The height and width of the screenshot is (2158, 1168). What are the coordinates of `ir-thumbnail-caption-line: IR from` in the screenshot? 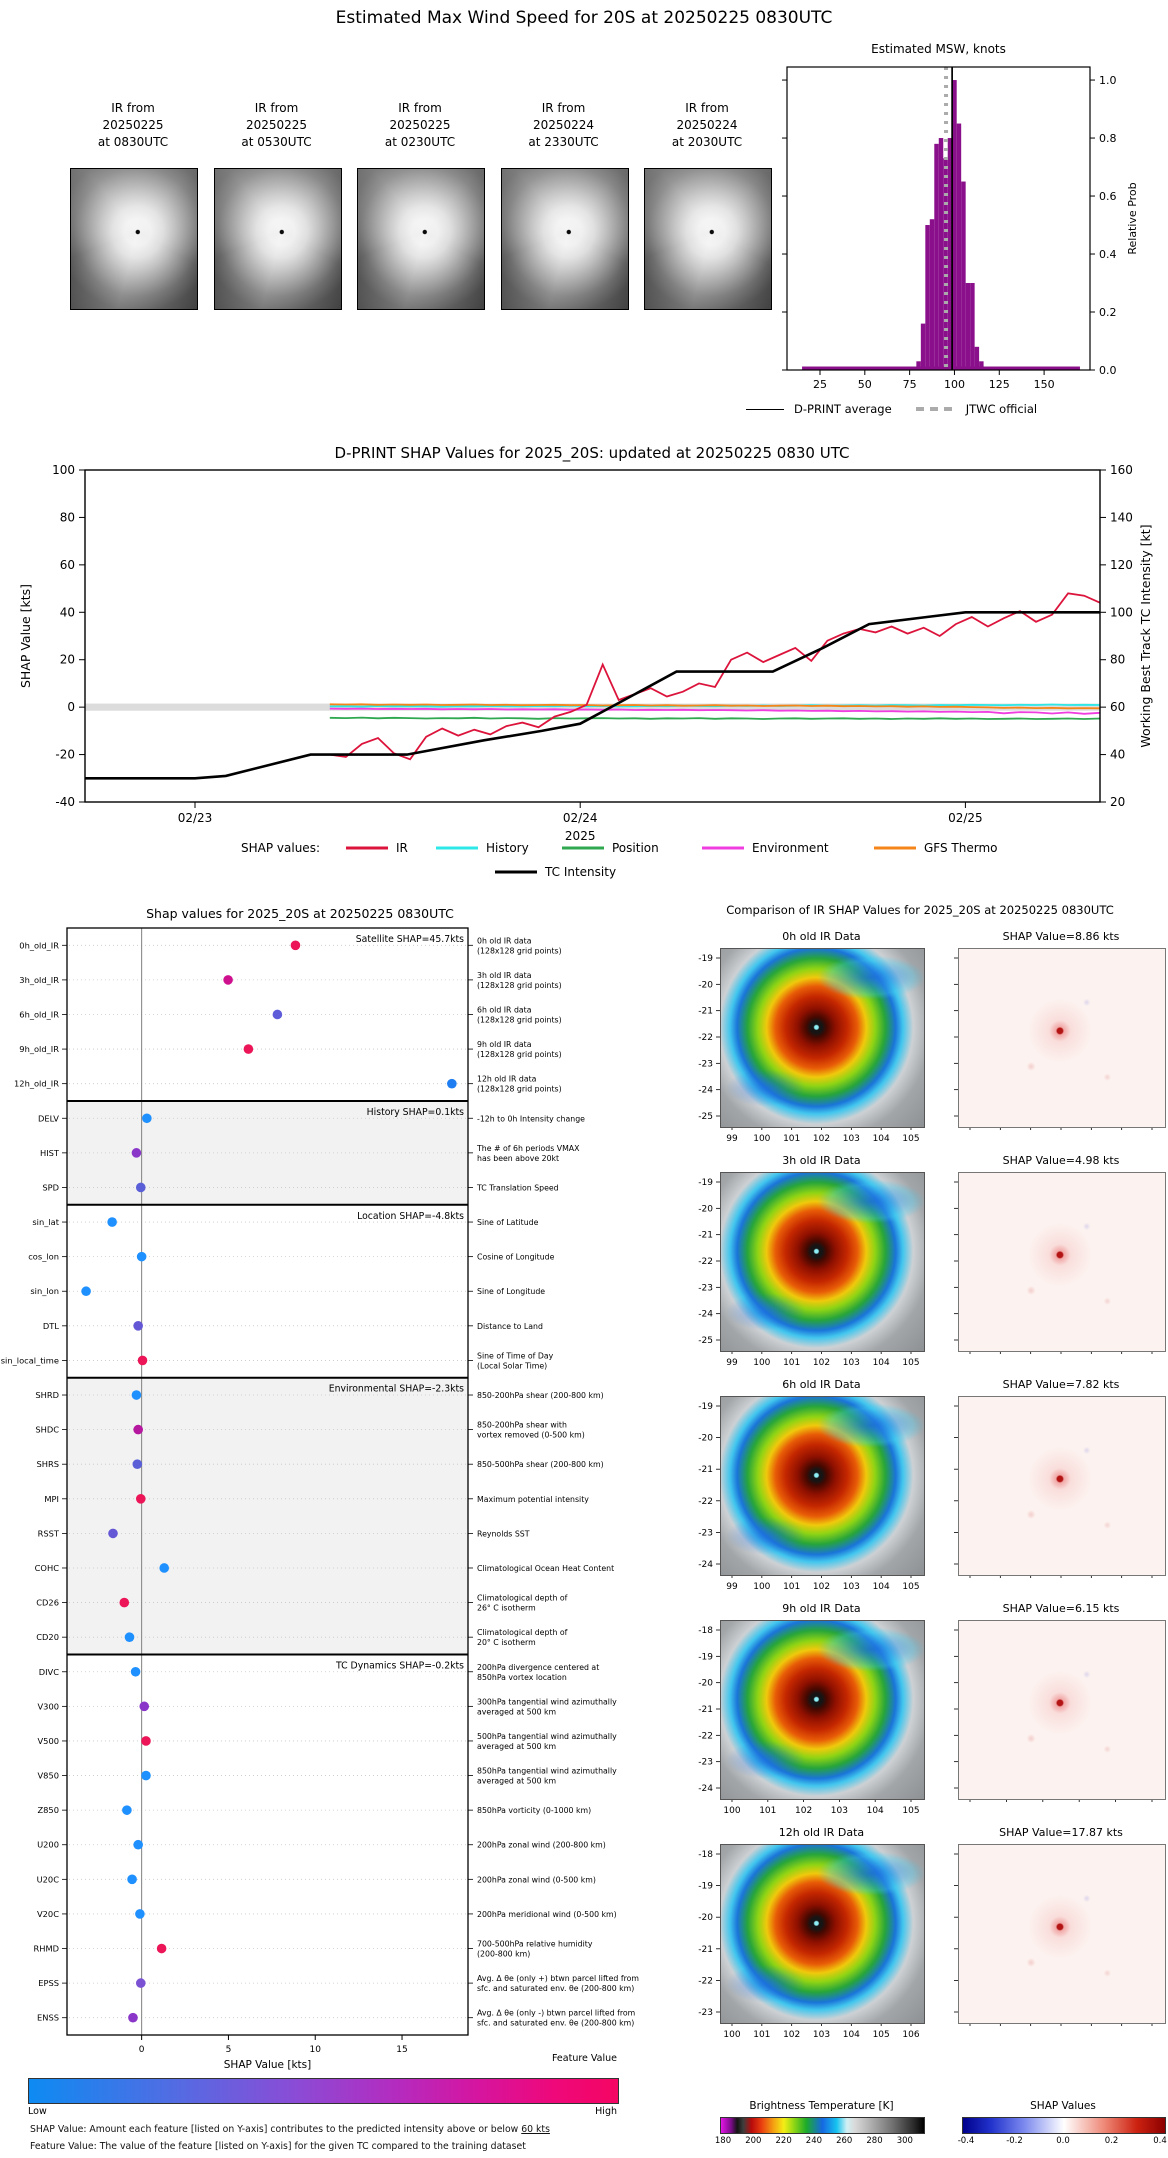 It's located at (563, 108).